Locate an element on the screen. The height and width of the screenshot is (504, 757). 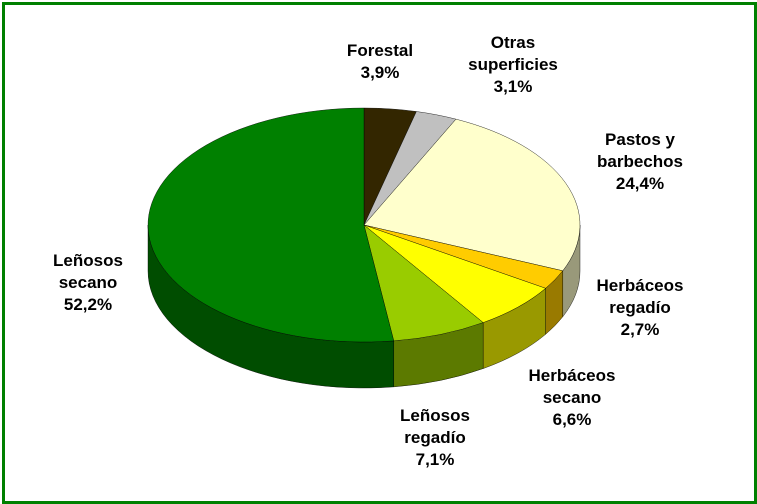
slice-name: Forestal is located at coordinates (380, 50).